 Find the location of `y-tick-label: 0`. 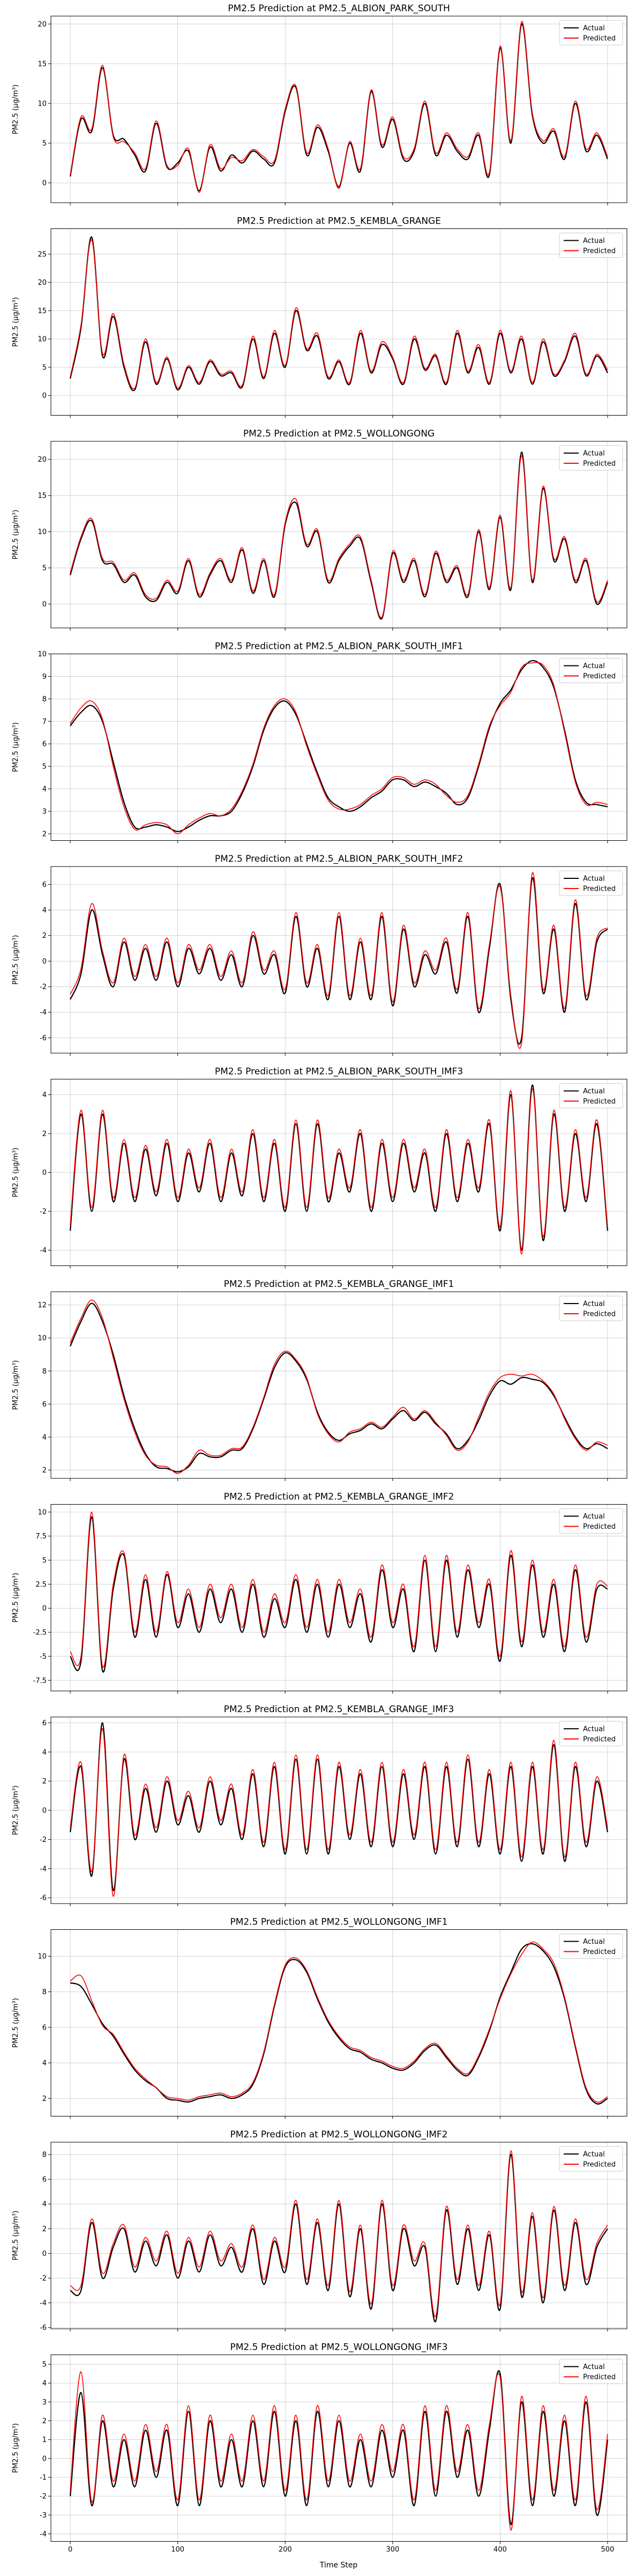

y-tick-label: 0 is located at coordinates (44, 962).